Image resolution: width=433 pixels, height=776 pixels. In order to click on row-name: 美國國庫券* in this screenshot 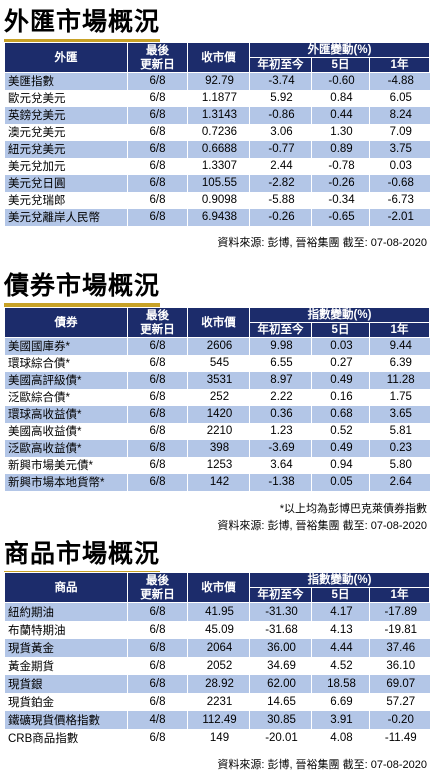, I will do `click(66, 346)`.